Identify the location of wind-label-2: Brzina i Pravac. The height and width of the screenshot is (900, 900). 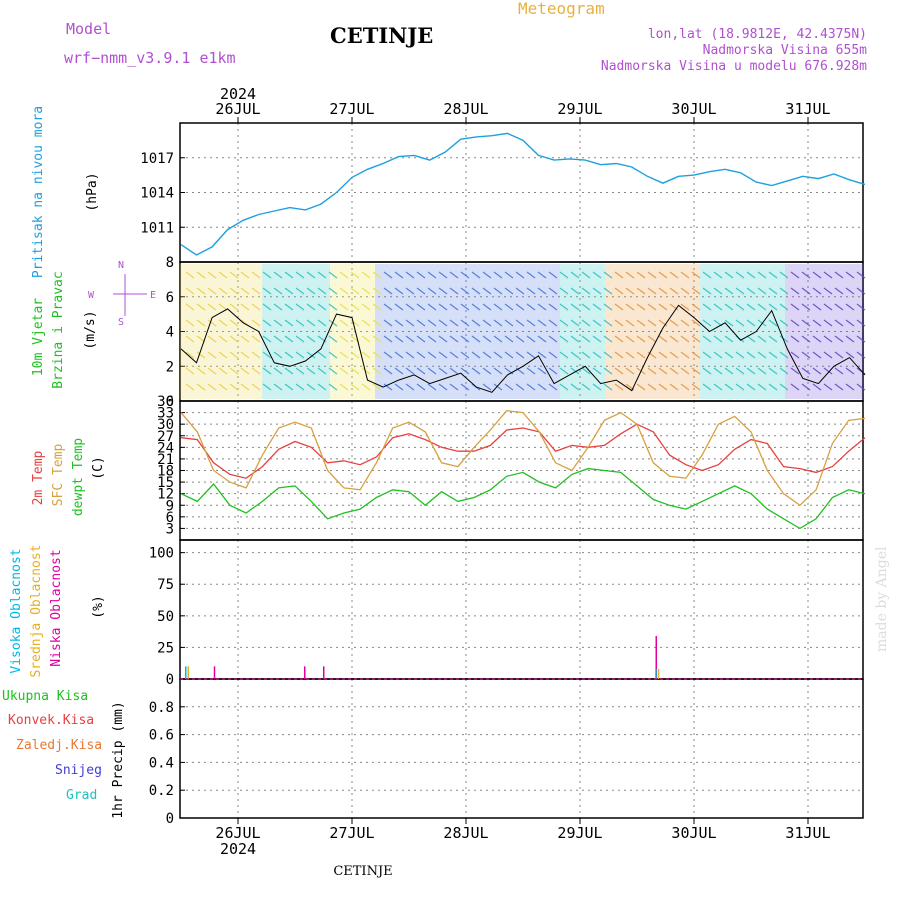
(58, 329).